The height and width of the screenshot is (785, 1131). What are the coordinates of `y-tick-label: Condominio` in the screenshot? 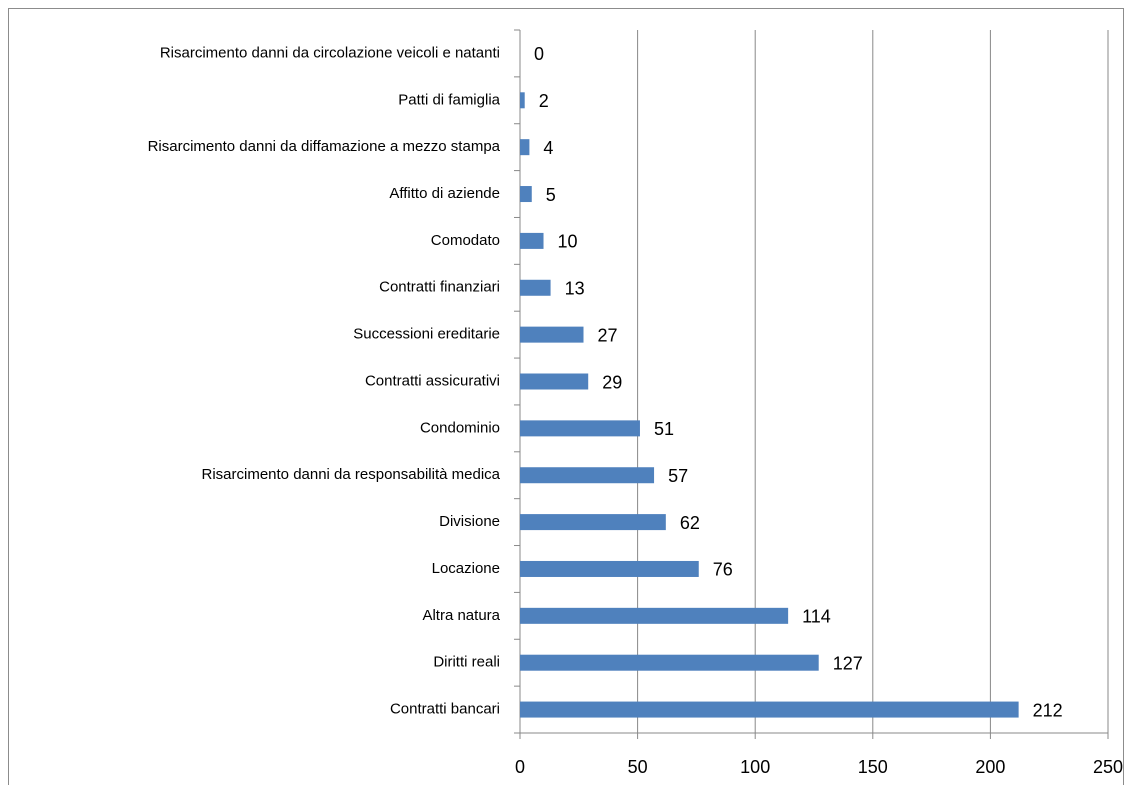 It's located at (460, 427).